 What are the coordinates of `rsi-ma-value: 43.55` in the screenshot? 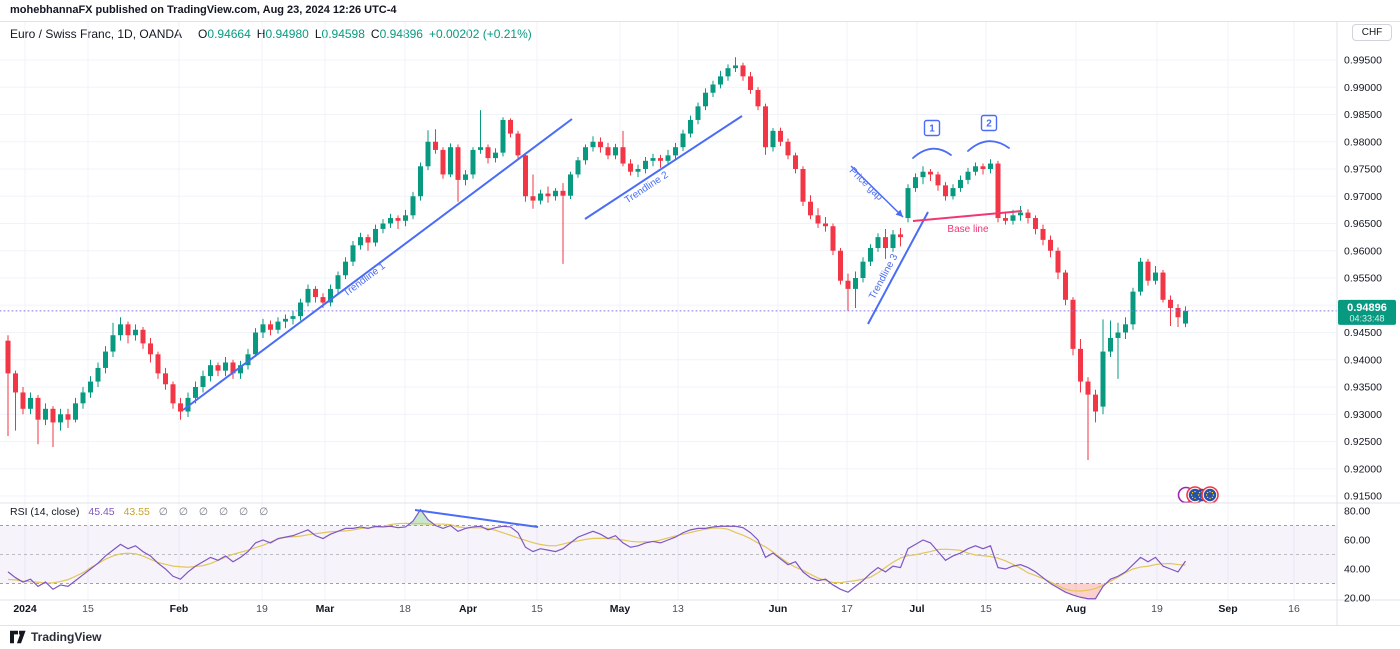 It's located at (136, 512).